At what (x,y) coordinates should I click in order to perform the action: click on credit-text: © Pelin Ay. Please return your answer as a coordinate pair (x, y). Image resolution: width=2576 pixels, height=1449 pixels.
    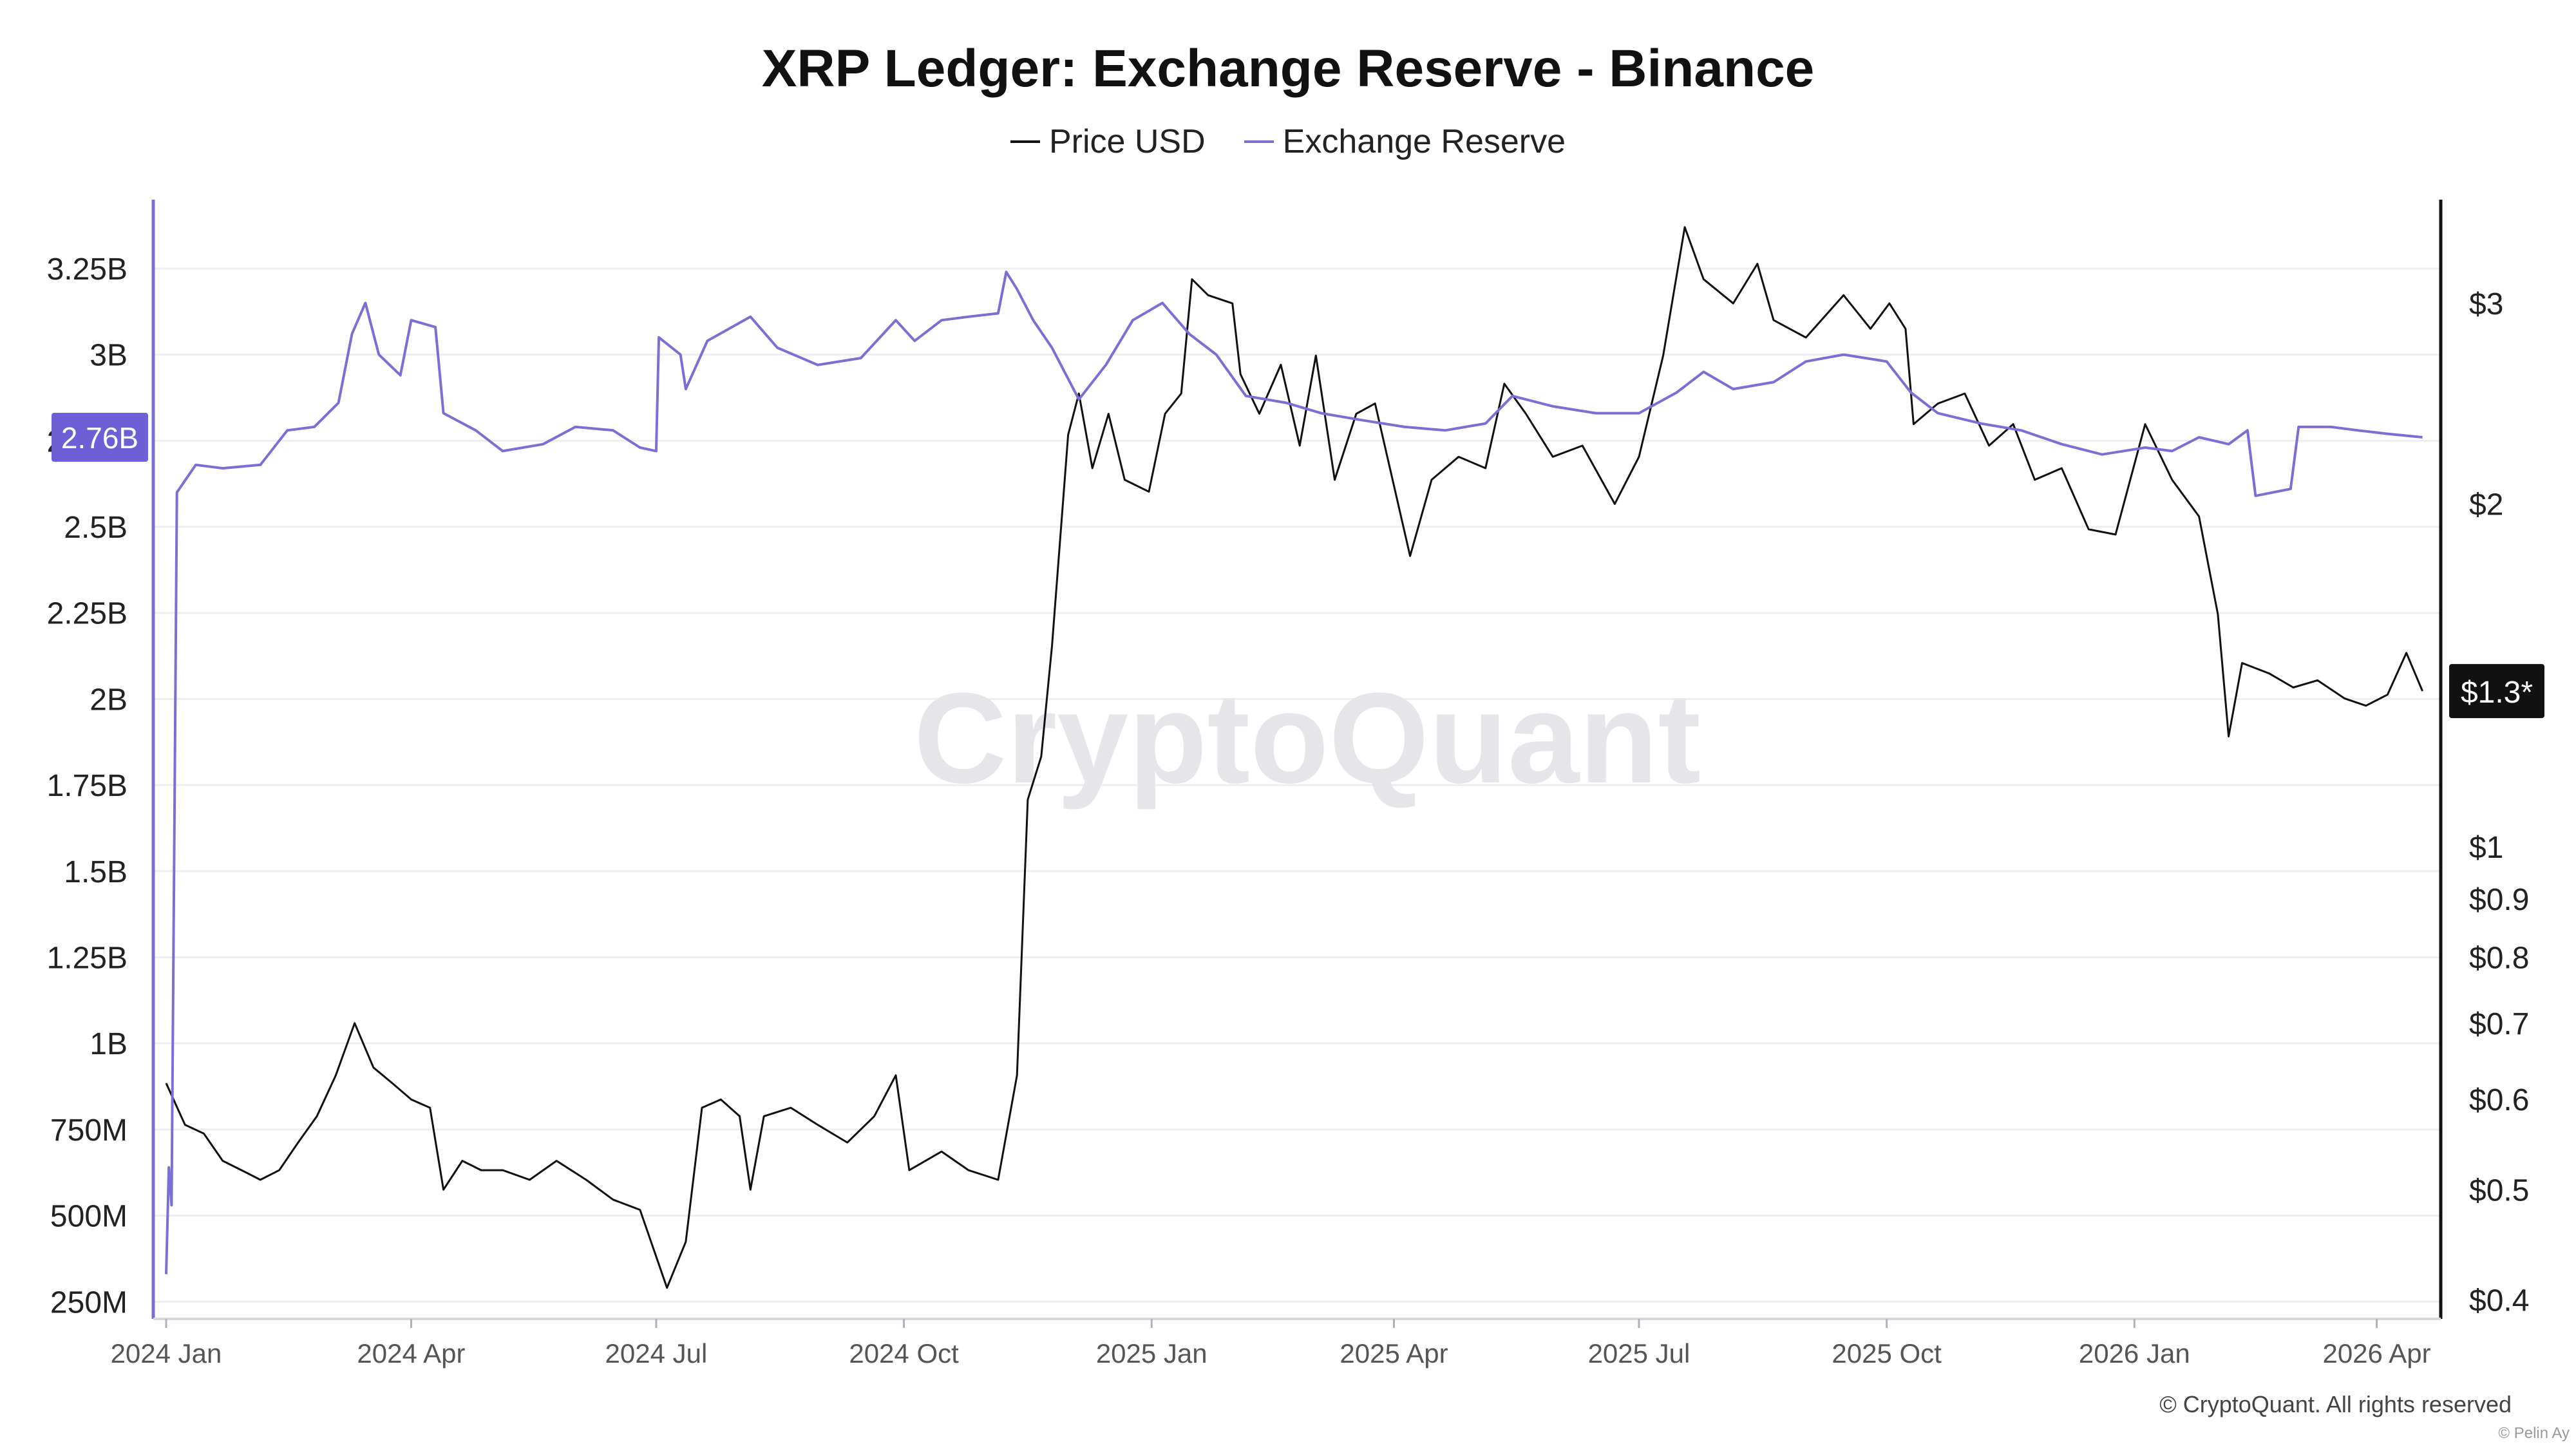
    Looking at the image, I should click on (2534, 1434).